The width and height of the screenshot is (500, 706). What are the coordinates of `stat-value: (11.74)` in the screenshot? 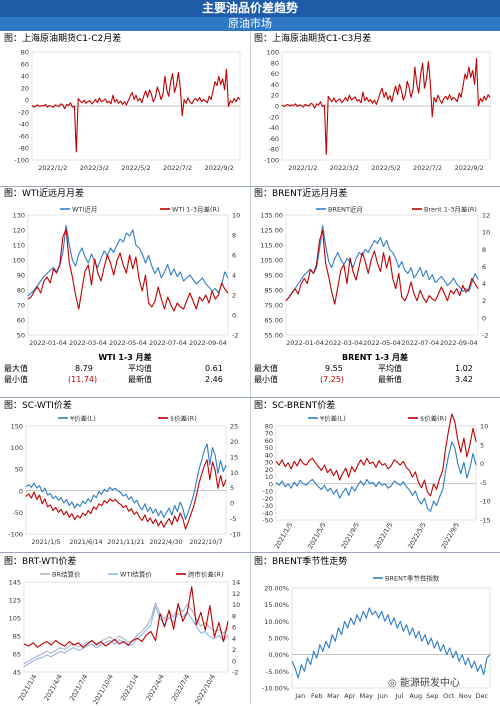 It's located at (83, 379).